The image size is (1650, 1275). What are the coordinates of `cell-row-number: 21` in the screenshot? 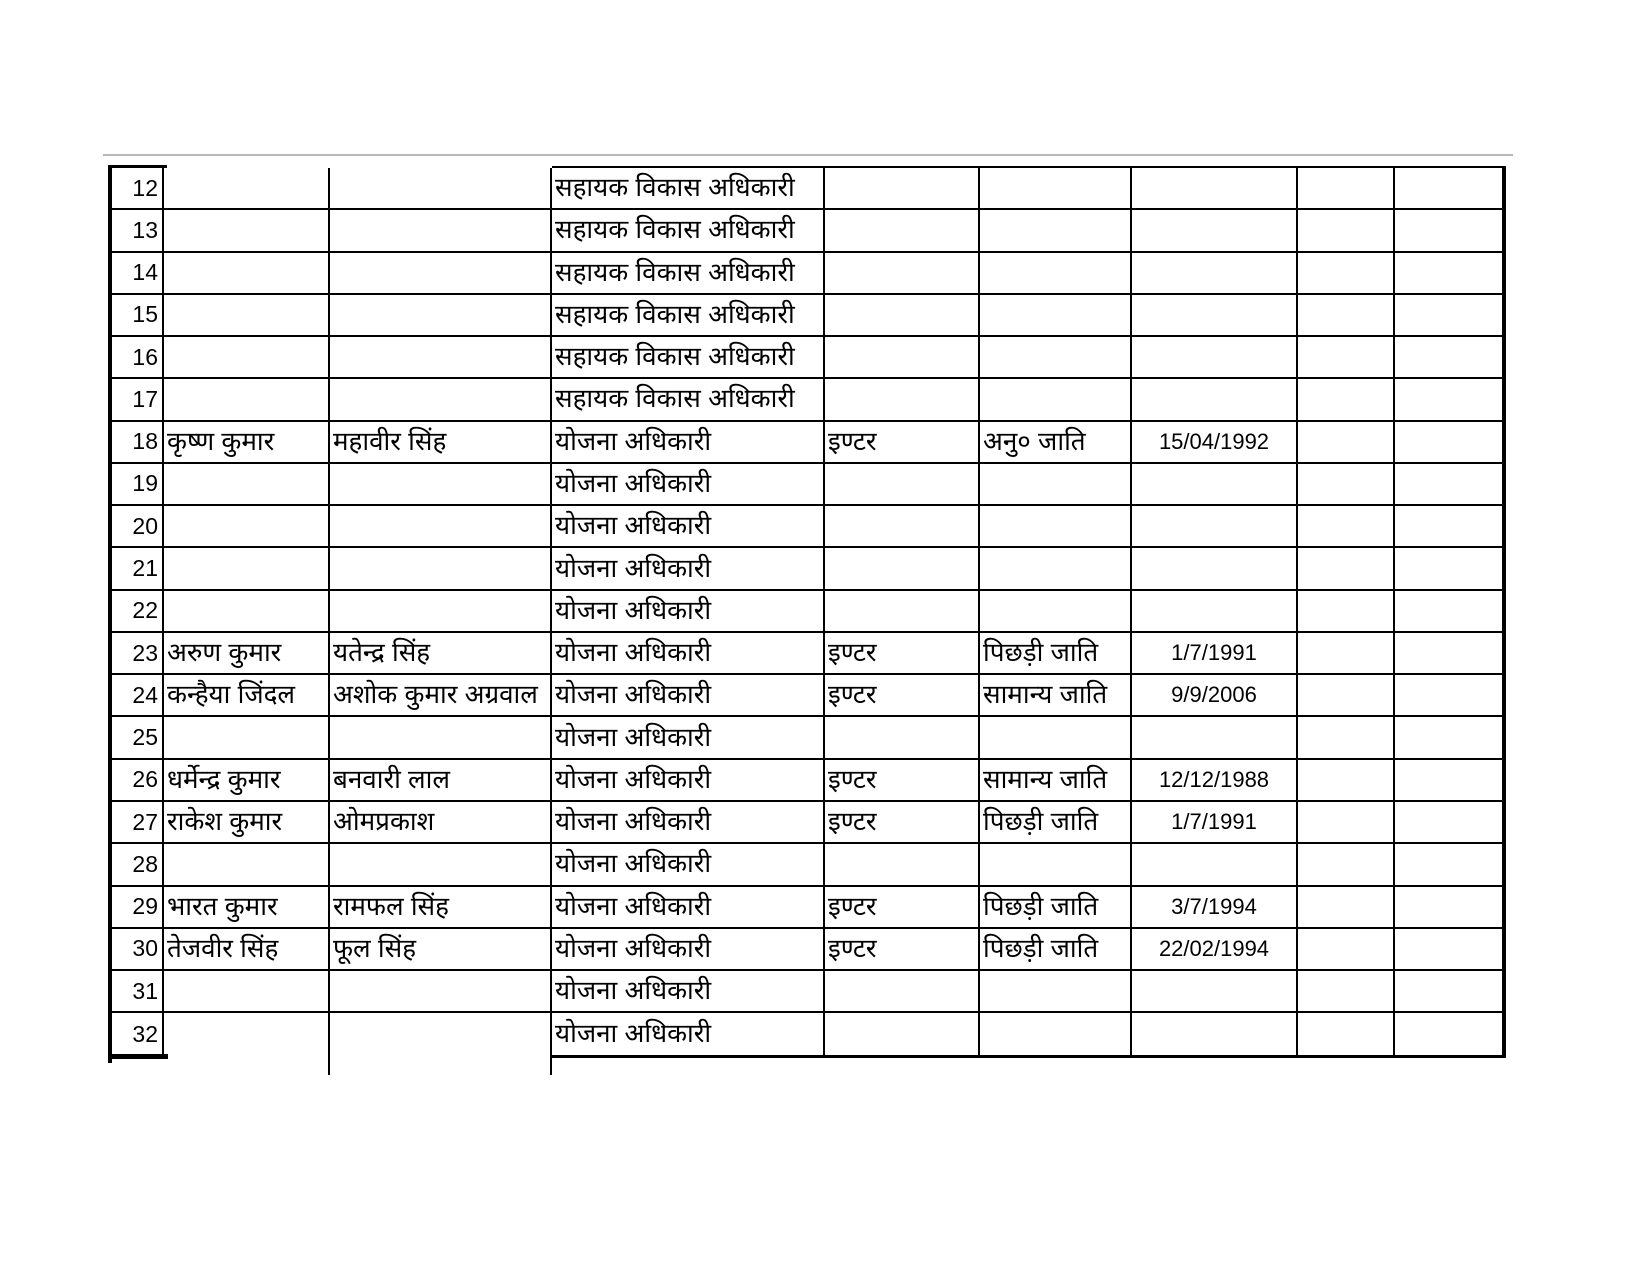 It's located at (137, 568).